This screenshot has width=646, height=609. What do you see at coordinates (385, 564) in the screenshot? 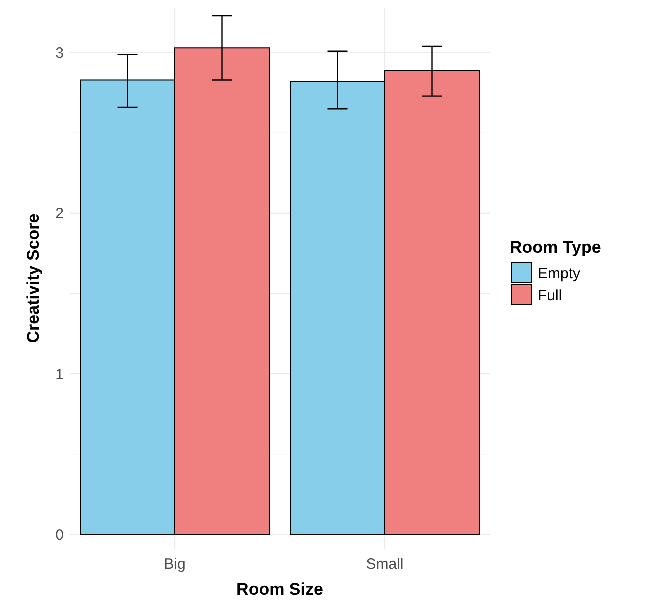
I see `x-tick-label: Small` at bounding box center [385, 564].